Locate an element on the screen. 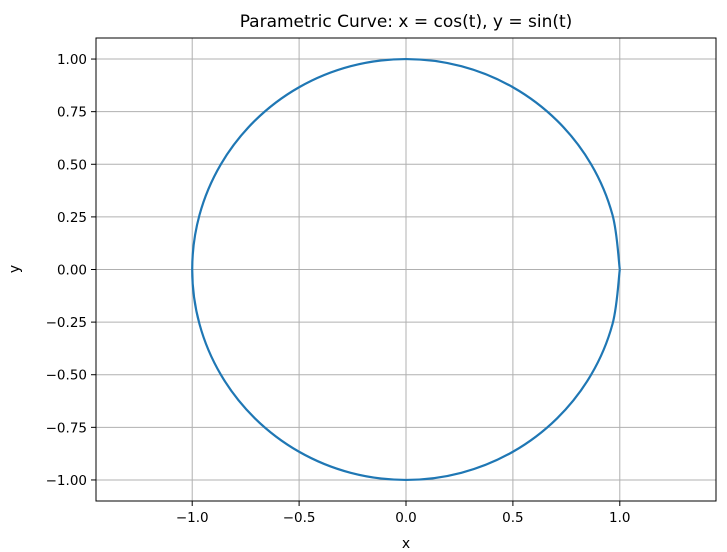 This screenshot has height=552, width=727. y-tick-label: −1.00 is located at coordinates (66, 481).